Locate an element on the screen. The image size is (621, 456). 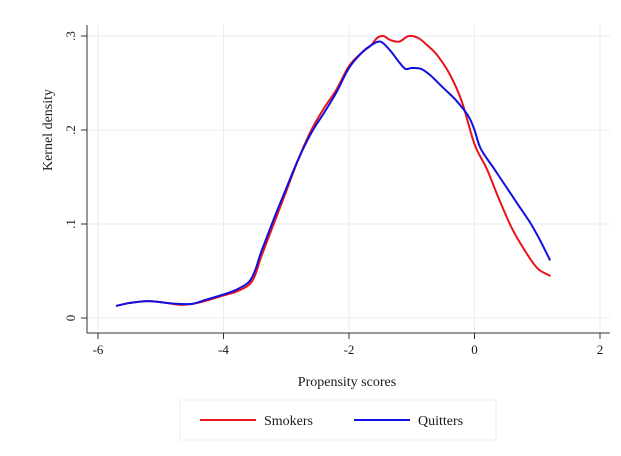
legend-label-quitters: Quitters is located at coordinates (440, 421).